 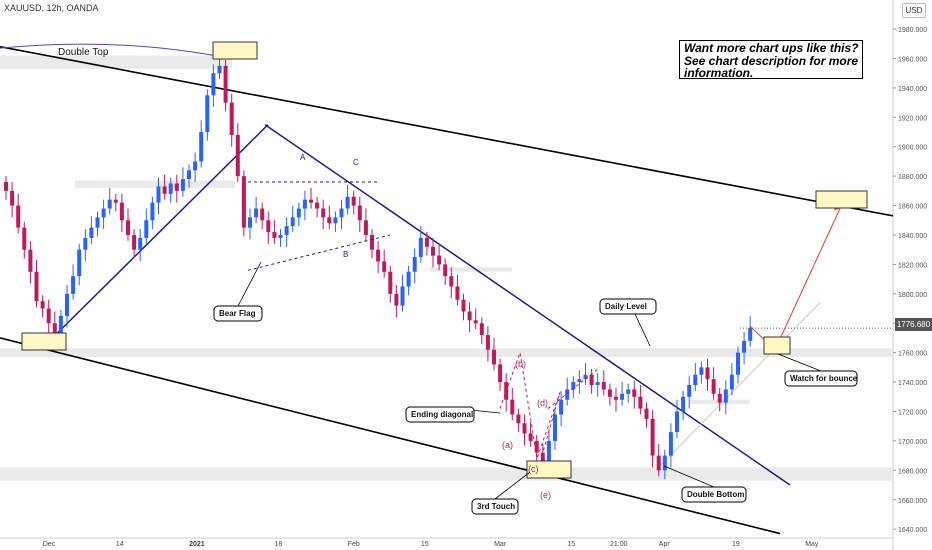 What do you see at coordinates (912, 530) in the screenshot?
I see `y-tick-label: 1640.000` at bounding box center [912, 530].